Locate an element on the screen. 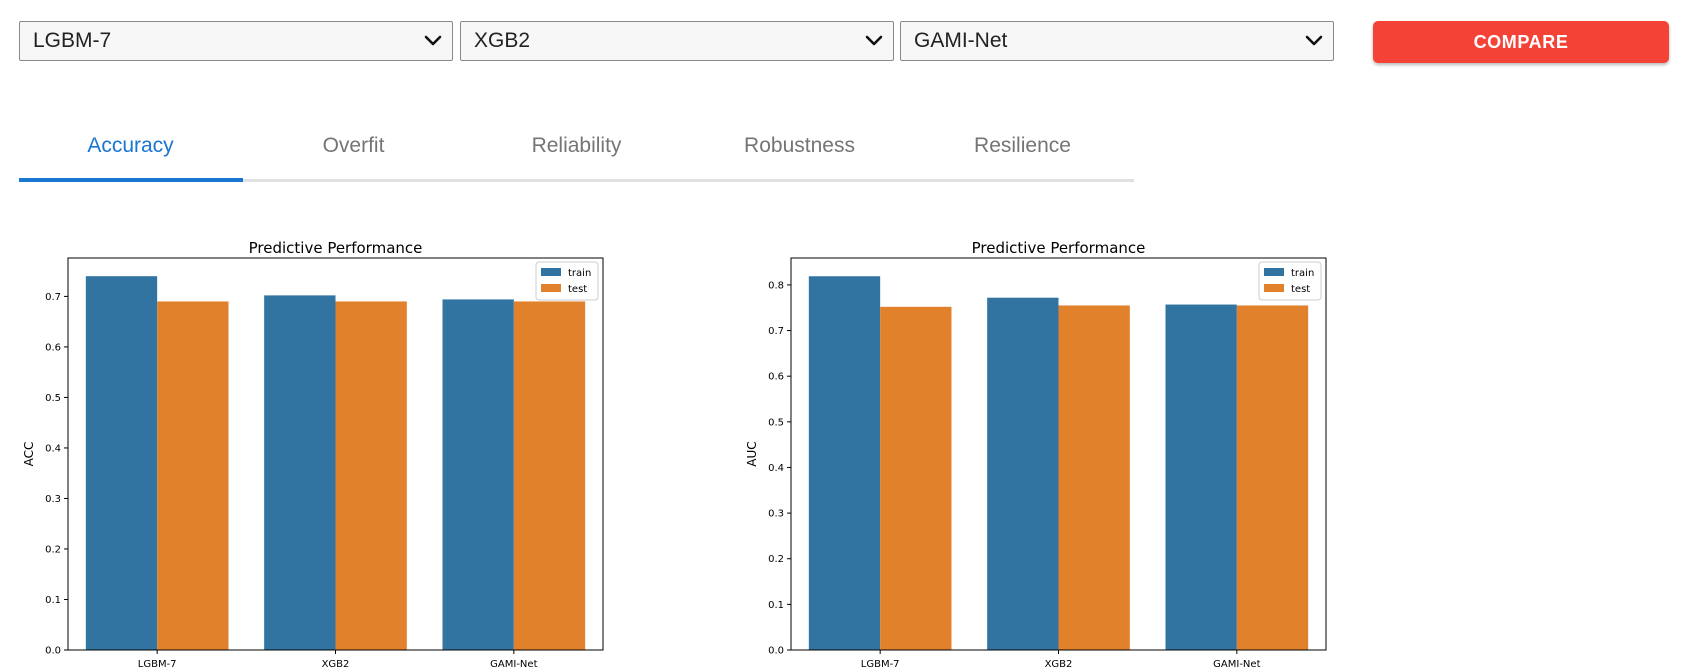  auc-y-tick-label: 0.2 is located at coordinates (776, 559).